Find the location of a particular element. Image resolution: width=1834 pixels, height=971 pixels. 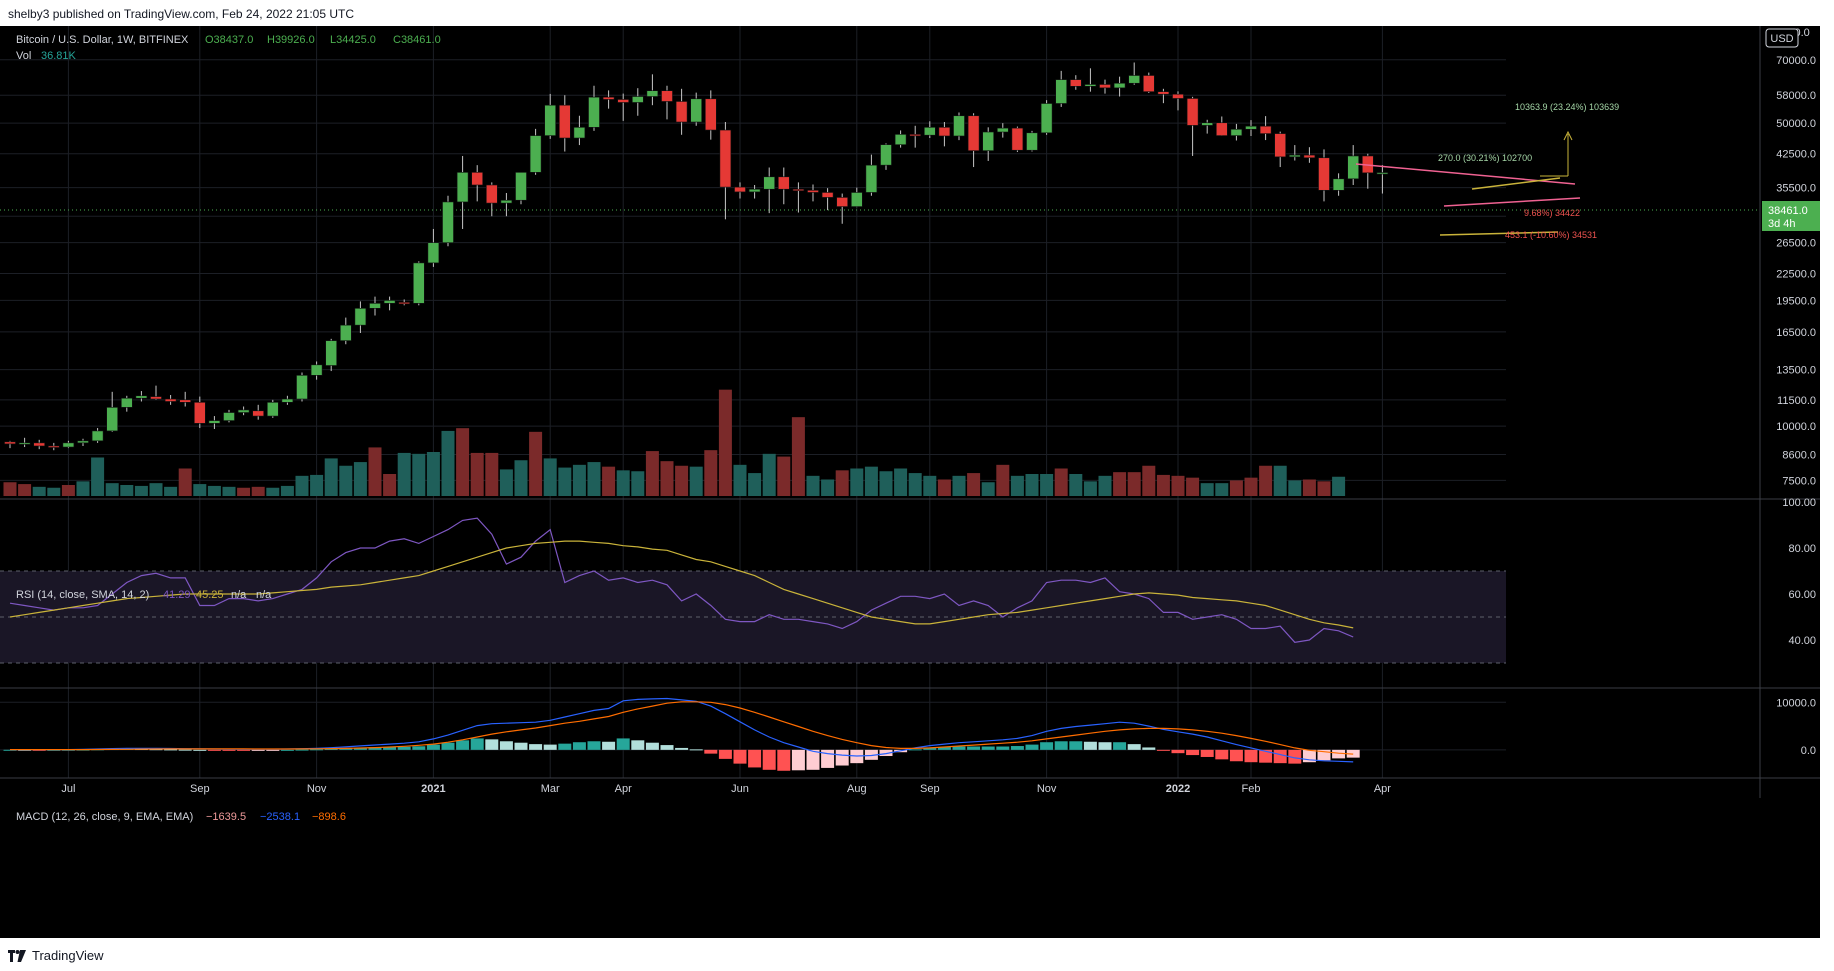

currency-label: USD is located at coordinates (1781, 39).